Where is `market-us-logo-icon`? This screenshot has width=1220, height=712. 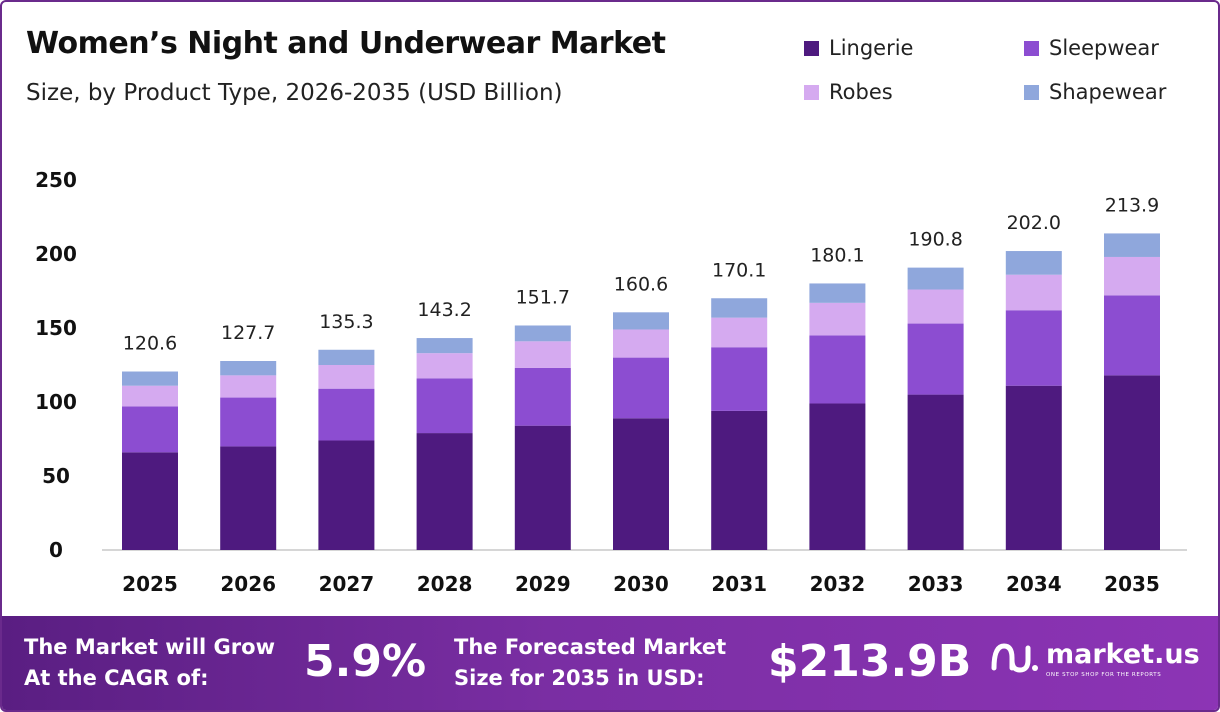
market-us-logo-icon is located at coordinates (1014, 658).